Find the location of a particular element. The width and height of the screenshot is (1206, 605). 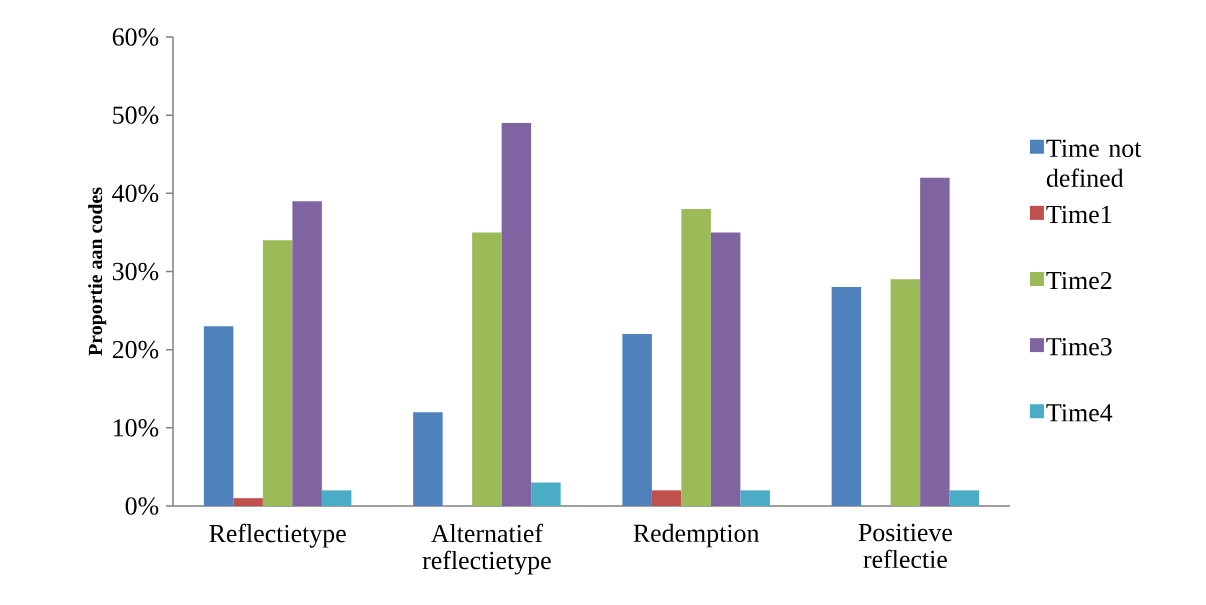

legend-label: Time not defined is located at coordinates (1094, 163).